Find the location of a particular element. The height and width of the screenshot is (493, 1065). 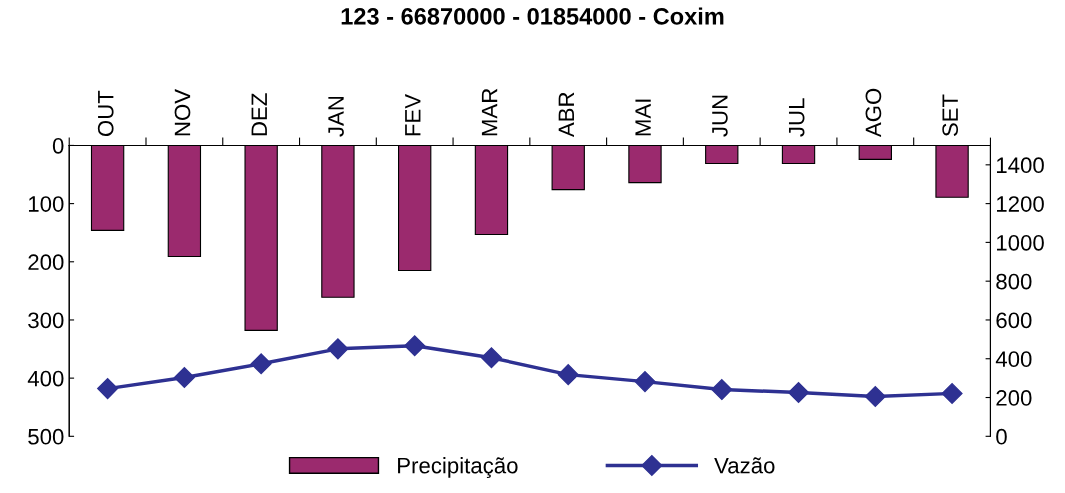

y-tick-label: 0 is located at coordinates (58, 145).